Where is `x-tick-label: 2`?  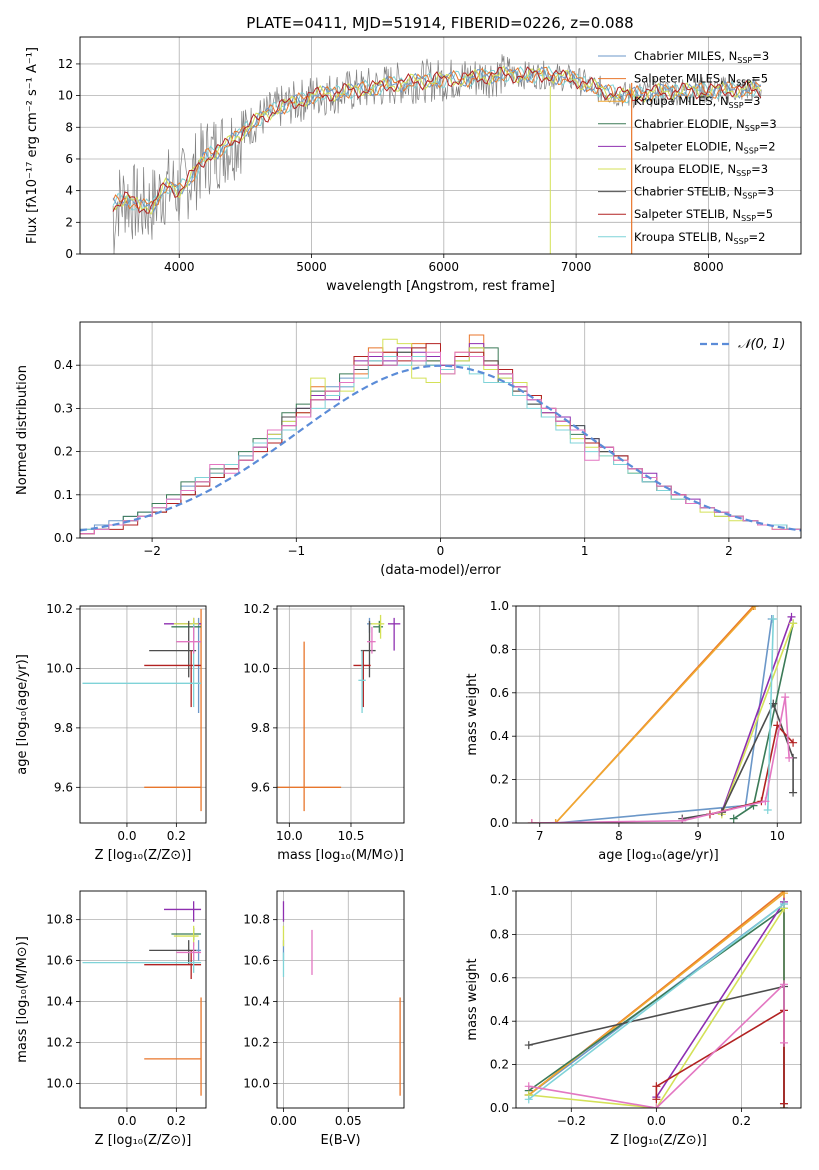
x-tick-label: 2 is located at coordinates (729, 551).